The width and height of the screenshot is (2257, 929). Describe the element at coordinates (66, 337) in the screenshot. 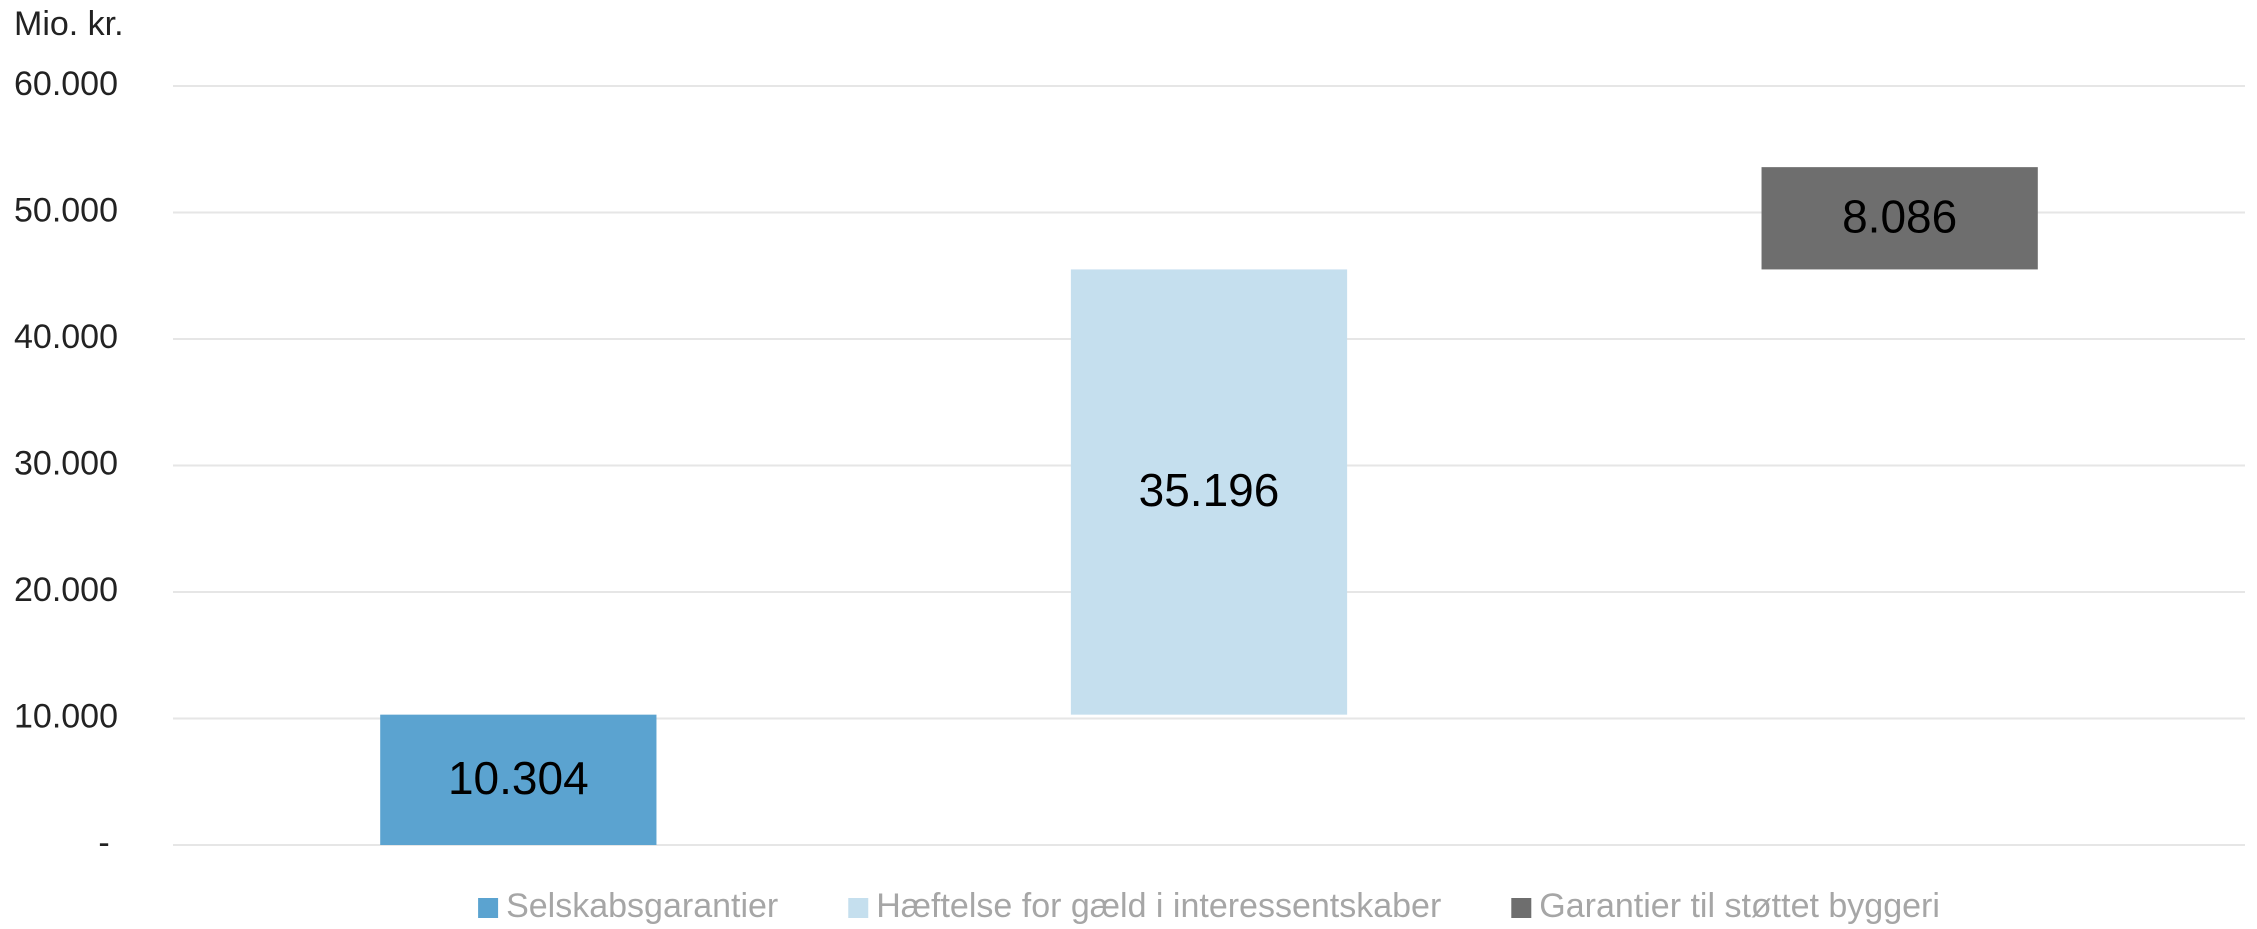

I see `y-tick-label: 40.000` at that location.